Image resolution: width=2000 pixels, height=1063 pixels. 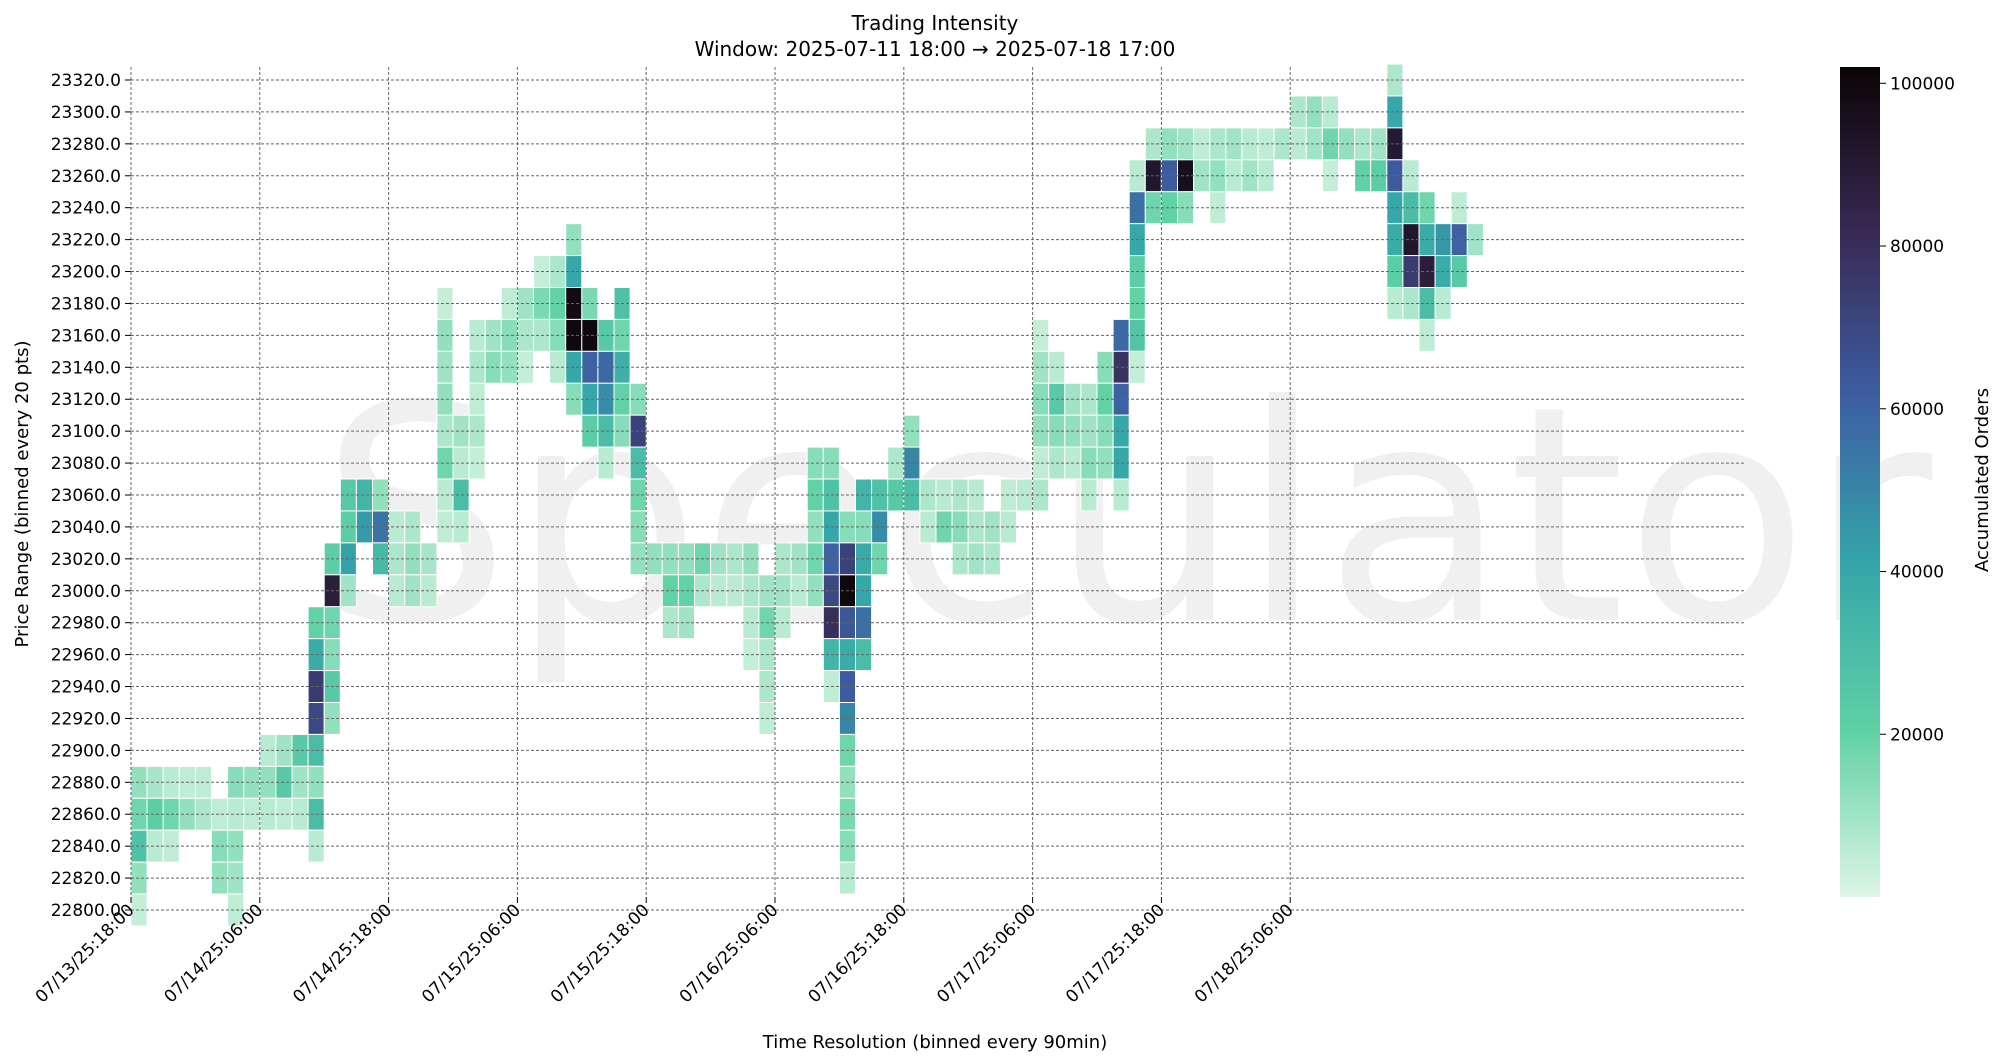 What do you see at coordinates (1922, 84) in the screenshot?
I see `colorbar-tick-label: 100000` at bounding box center [1922, 84].